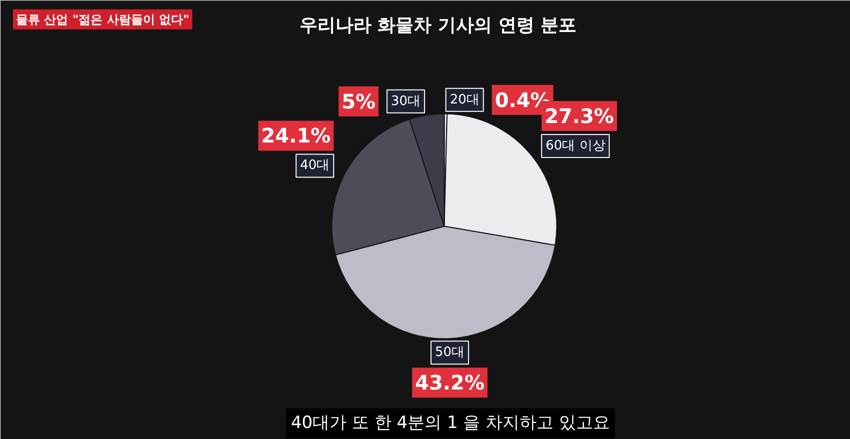  I want to click on slice-label: 20대, so click(465, 100).